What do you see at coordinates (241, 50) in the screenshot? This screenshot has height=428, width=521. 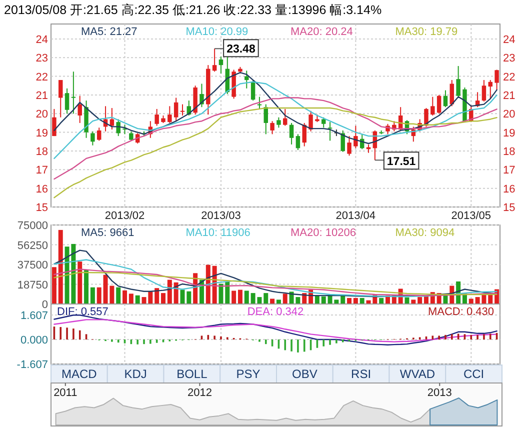 I see `annotation: 23.48` at bounding box center [241, 50].